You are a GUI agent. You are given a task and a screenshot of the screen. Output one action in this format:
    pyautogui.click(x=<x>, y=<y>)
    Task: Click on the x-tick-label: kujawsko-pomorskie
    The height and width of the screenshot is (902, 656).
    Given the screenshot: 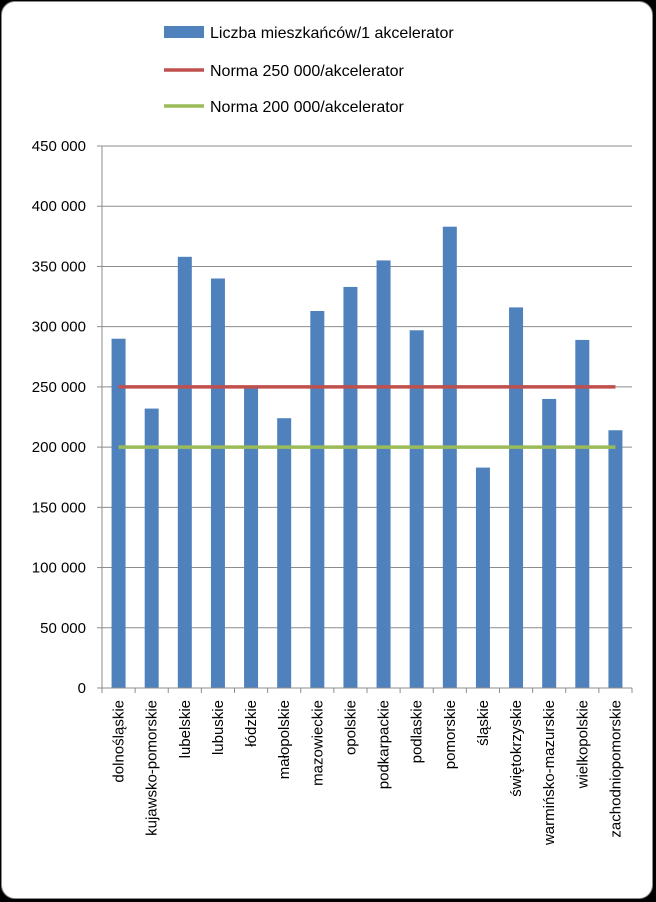 What is the action you would take?
    pyautogui.click(x=152, y=768)
    